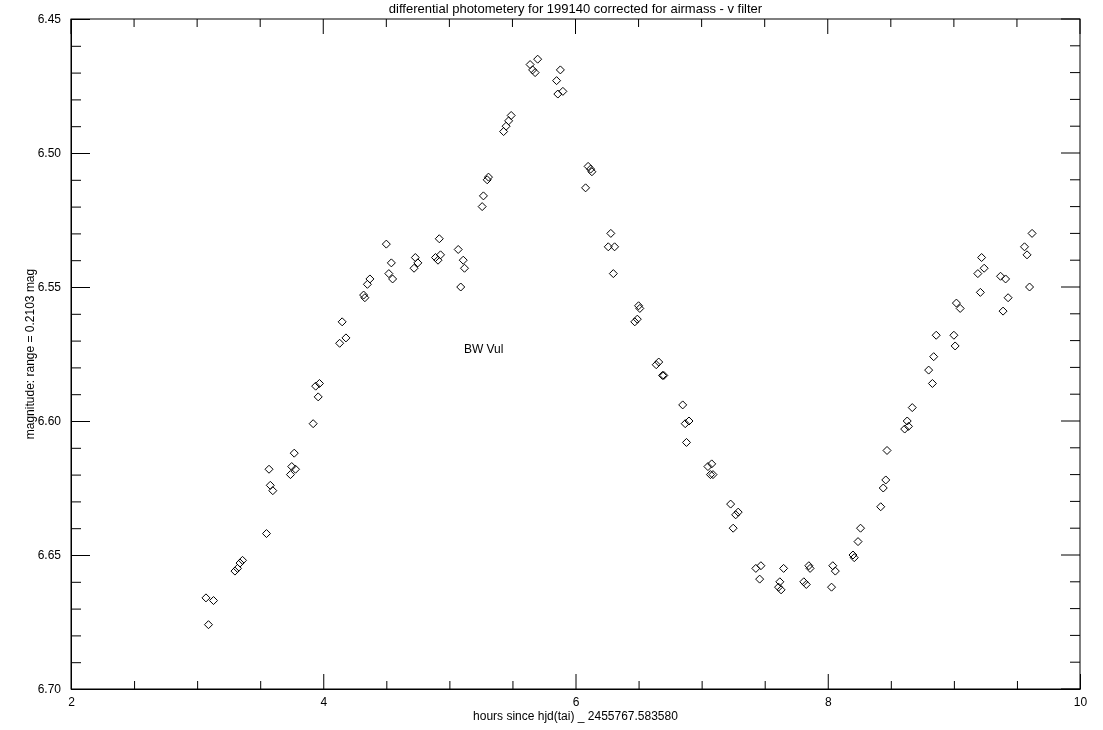 This screenshot has height=730, width=1103. Describe the element at coordinates (49, 689) in the screenshot. I see `y-tick-label: 6.70` at that location.